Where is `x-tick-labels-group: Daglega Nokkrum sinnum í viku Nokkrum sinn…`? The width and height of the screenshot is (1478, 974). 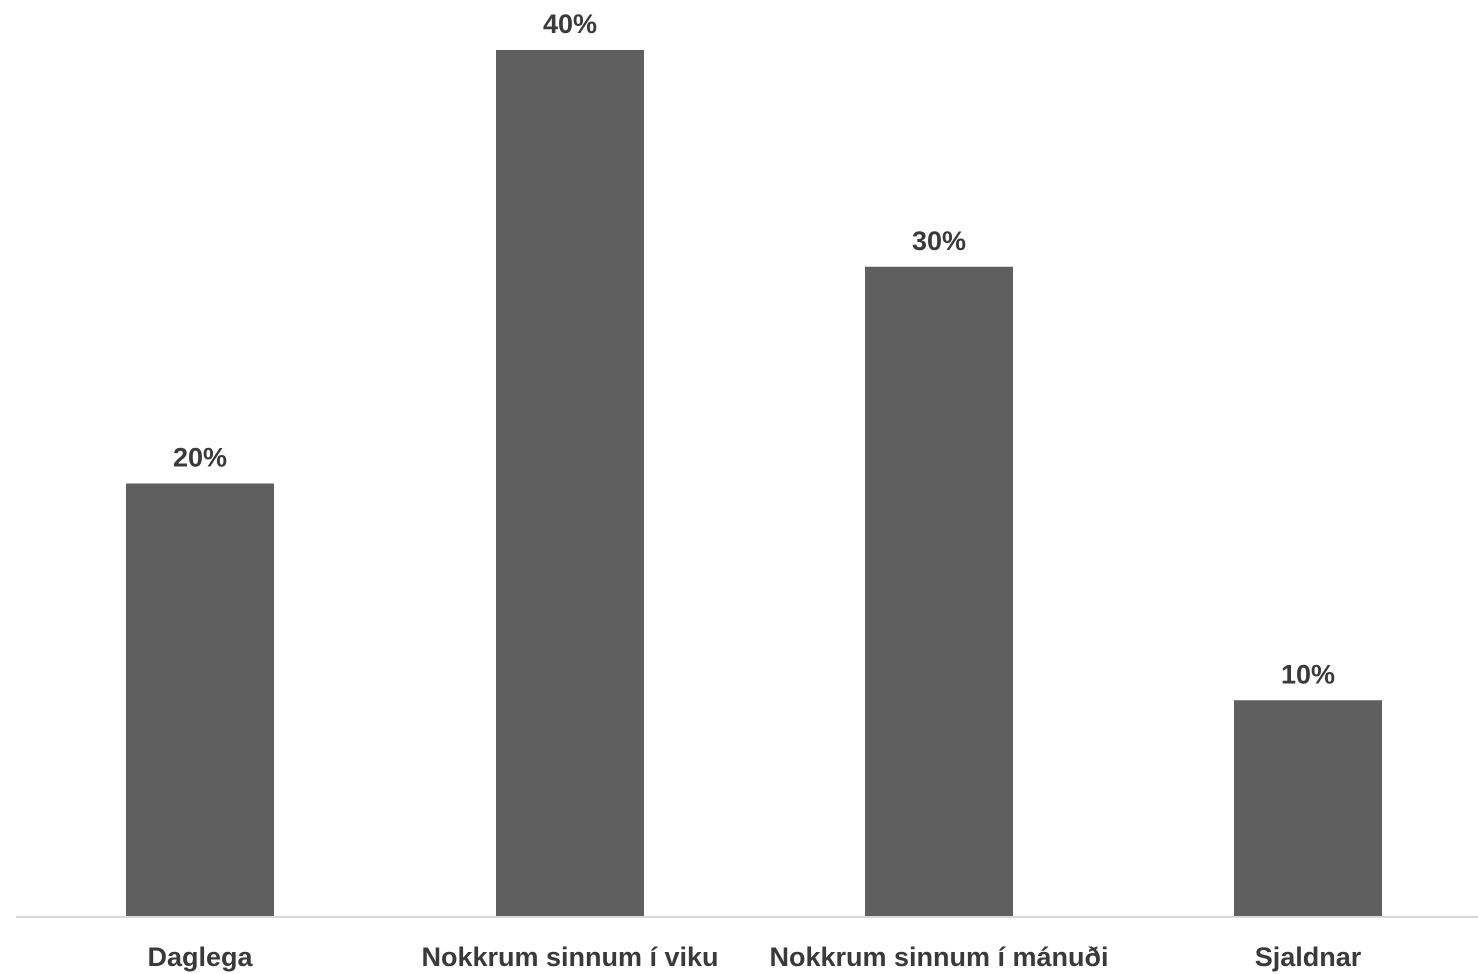
x-tick-labels-group: Daglega Nokkrum sinnum í viku Nokkrum sinn… is located at coordinates (754, 957).